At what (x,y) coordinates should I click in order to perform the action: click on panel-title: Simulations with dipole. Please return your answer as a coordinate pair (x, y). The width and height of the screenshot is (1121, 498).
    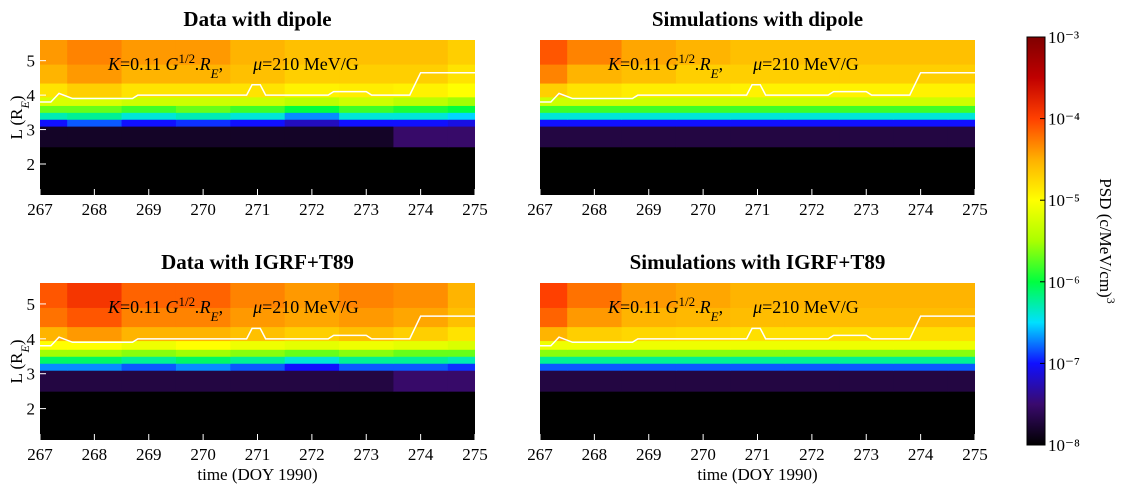
    Looking at the image, I should click on (757, 19).